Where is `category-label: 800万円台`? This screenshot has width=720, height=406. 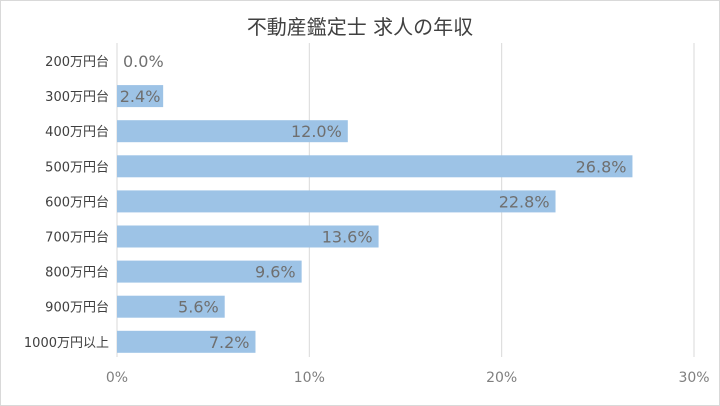 category-label: 800万円台 is located at coordinates (77, 273).